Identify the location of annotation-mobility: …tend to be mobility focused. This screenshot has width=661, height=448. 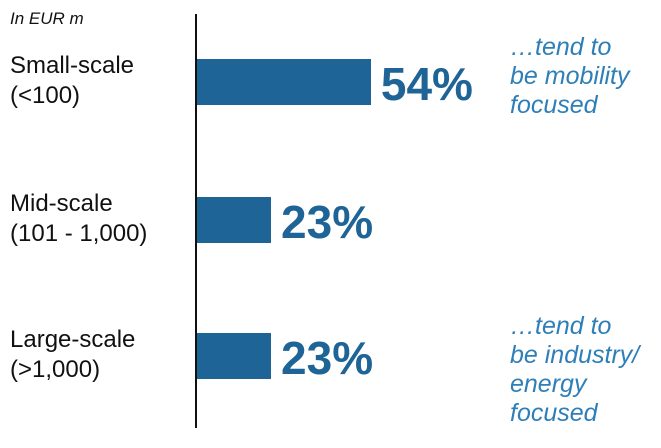
(570, 76).